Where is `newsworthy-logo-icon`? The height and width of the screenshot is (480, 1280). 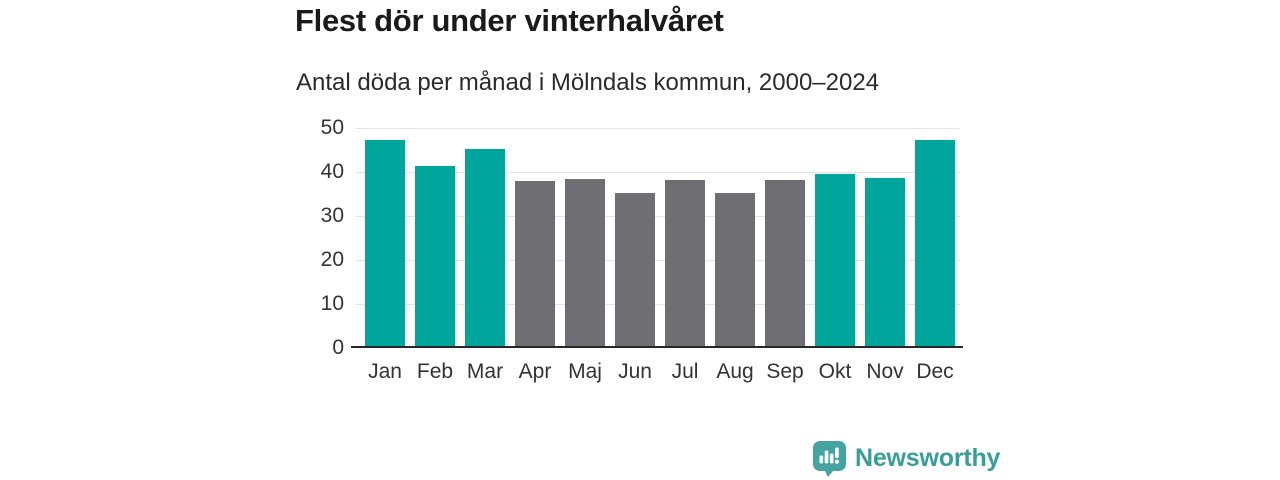 newsworthy-logo-icon is located at coordinates (829, 459).